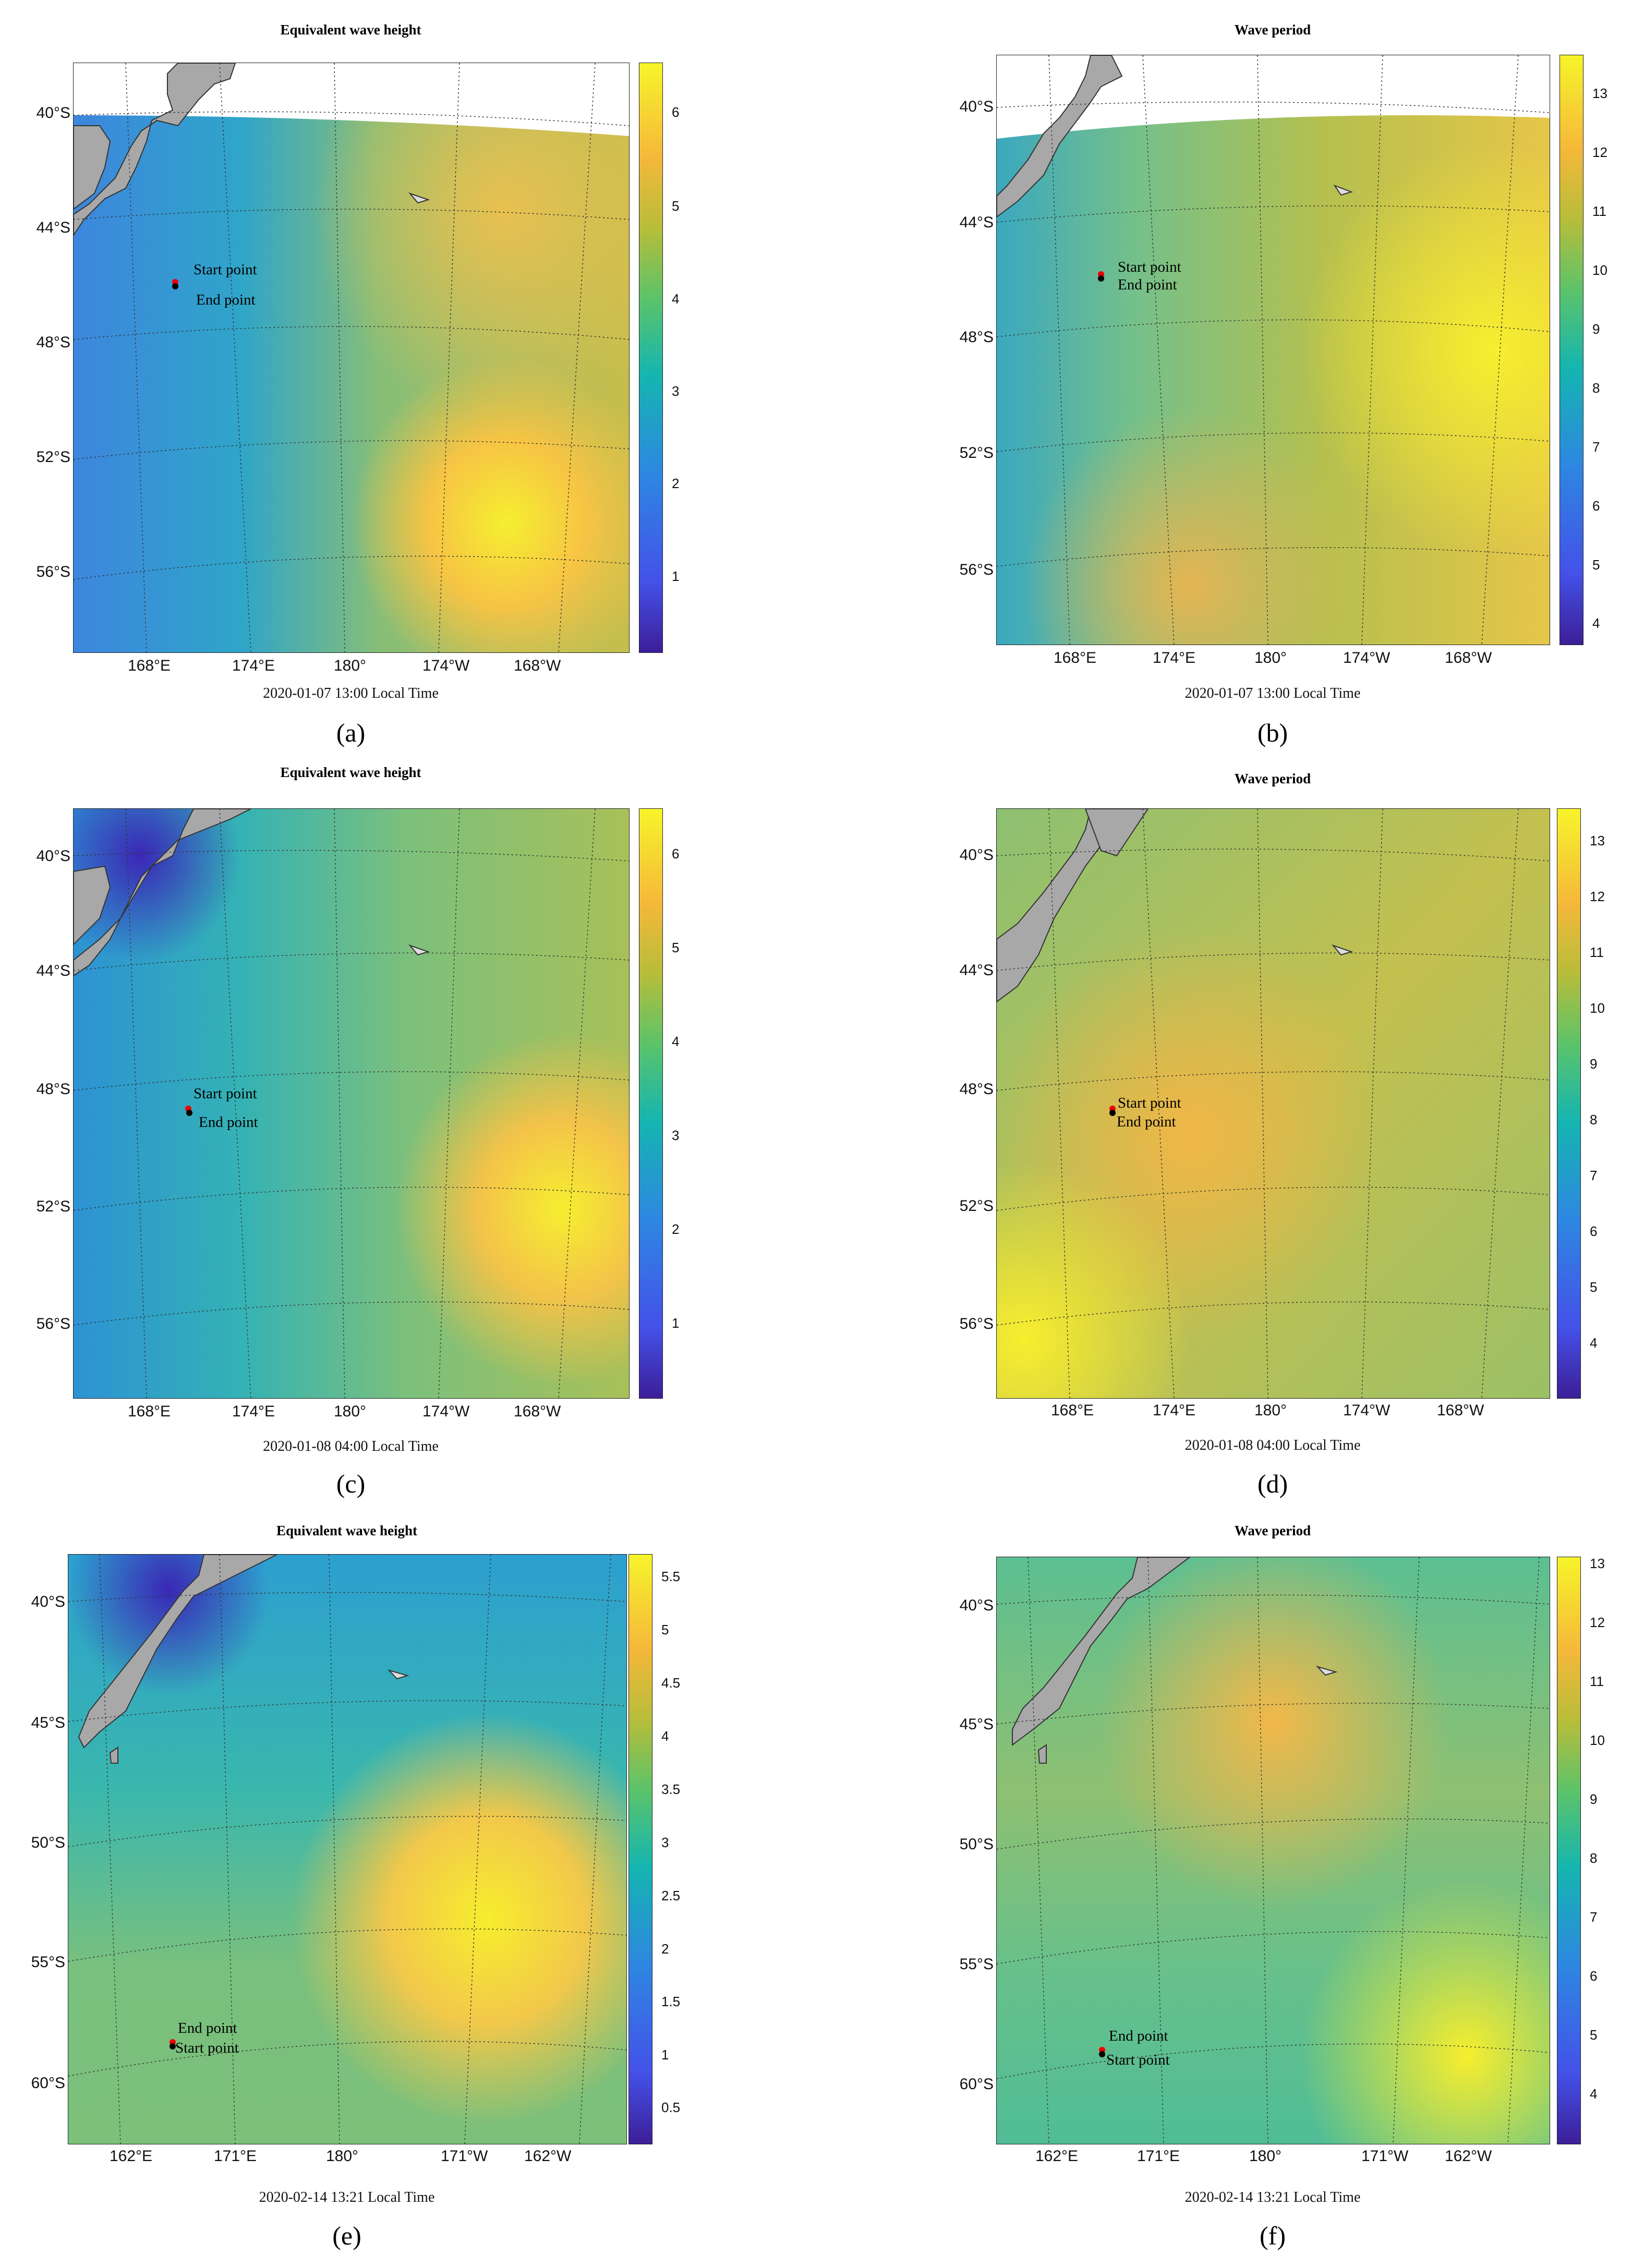 The height and width of the screenshot is (2268, 1632). I want to click on lat-label: 50°S, so click(976, 1845).